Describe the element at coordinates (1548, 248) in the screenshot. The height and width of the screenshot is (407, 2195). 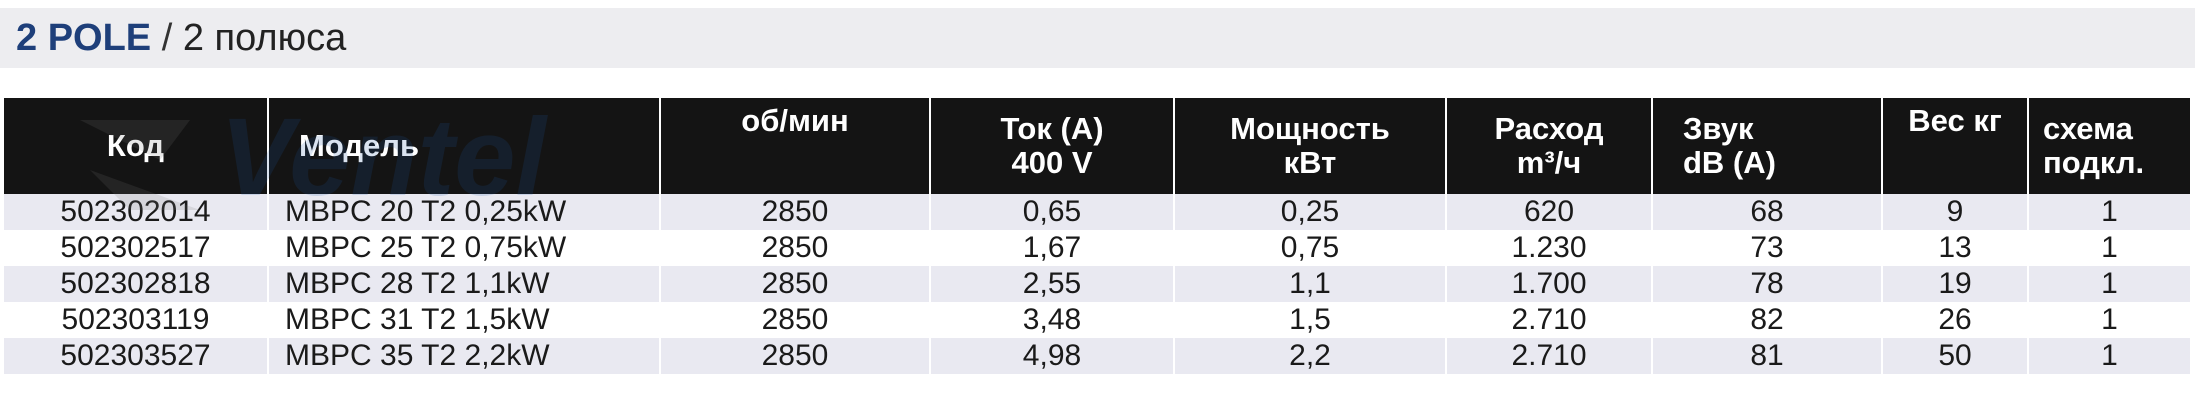
I see `cell-flow: 1.230` at that location.